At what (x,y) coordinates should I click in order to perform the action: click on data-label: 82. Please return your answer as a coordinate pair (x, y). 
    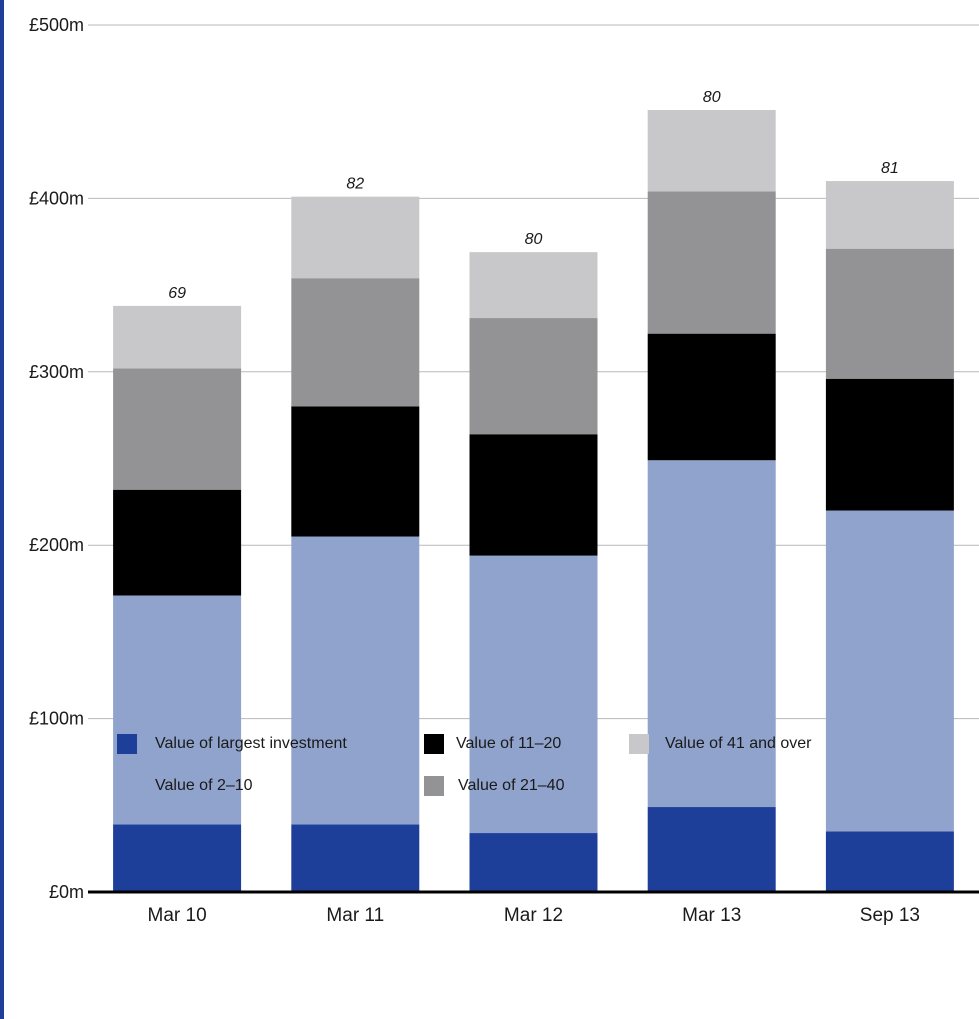
    Looking at the image, I should click on (355, 184).